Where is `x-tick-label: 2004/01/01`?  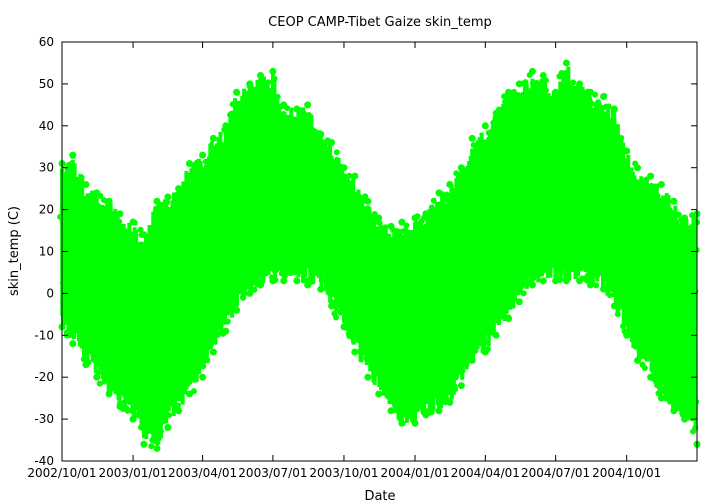 x-tick-label: 2004/01/01 is located at coordinates (414, 473).